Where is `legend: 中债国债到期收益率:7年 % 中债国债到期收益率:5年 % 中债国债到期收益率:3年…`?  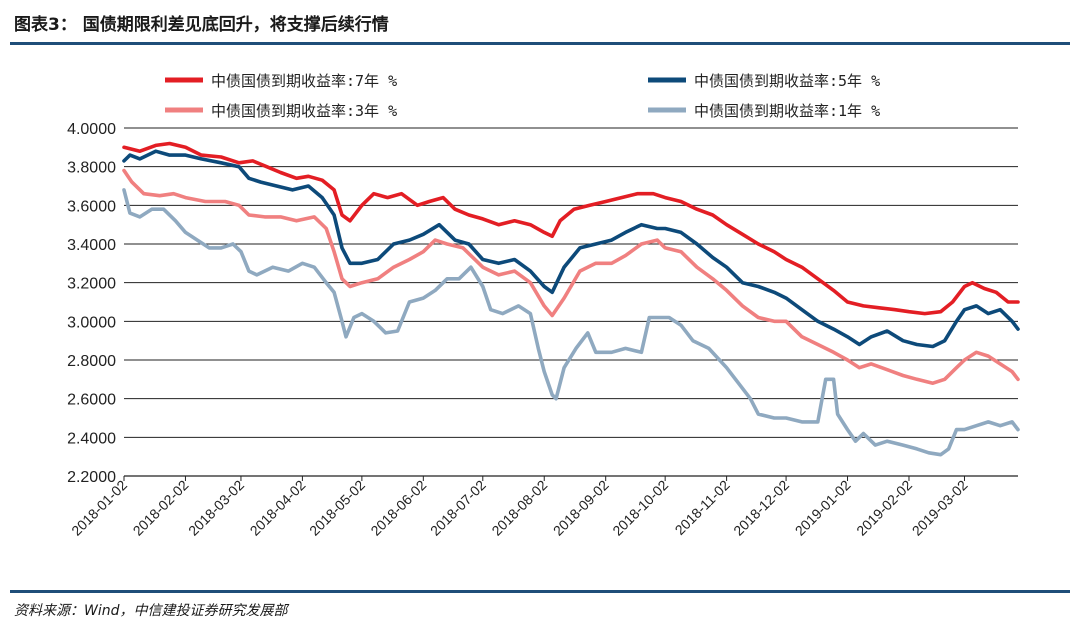
legend: 中债国债到期收益率:7年 % 中债国债到期收益率:5年 % 中债国债到期收益率:3年… is located at coordinates (522, 96).